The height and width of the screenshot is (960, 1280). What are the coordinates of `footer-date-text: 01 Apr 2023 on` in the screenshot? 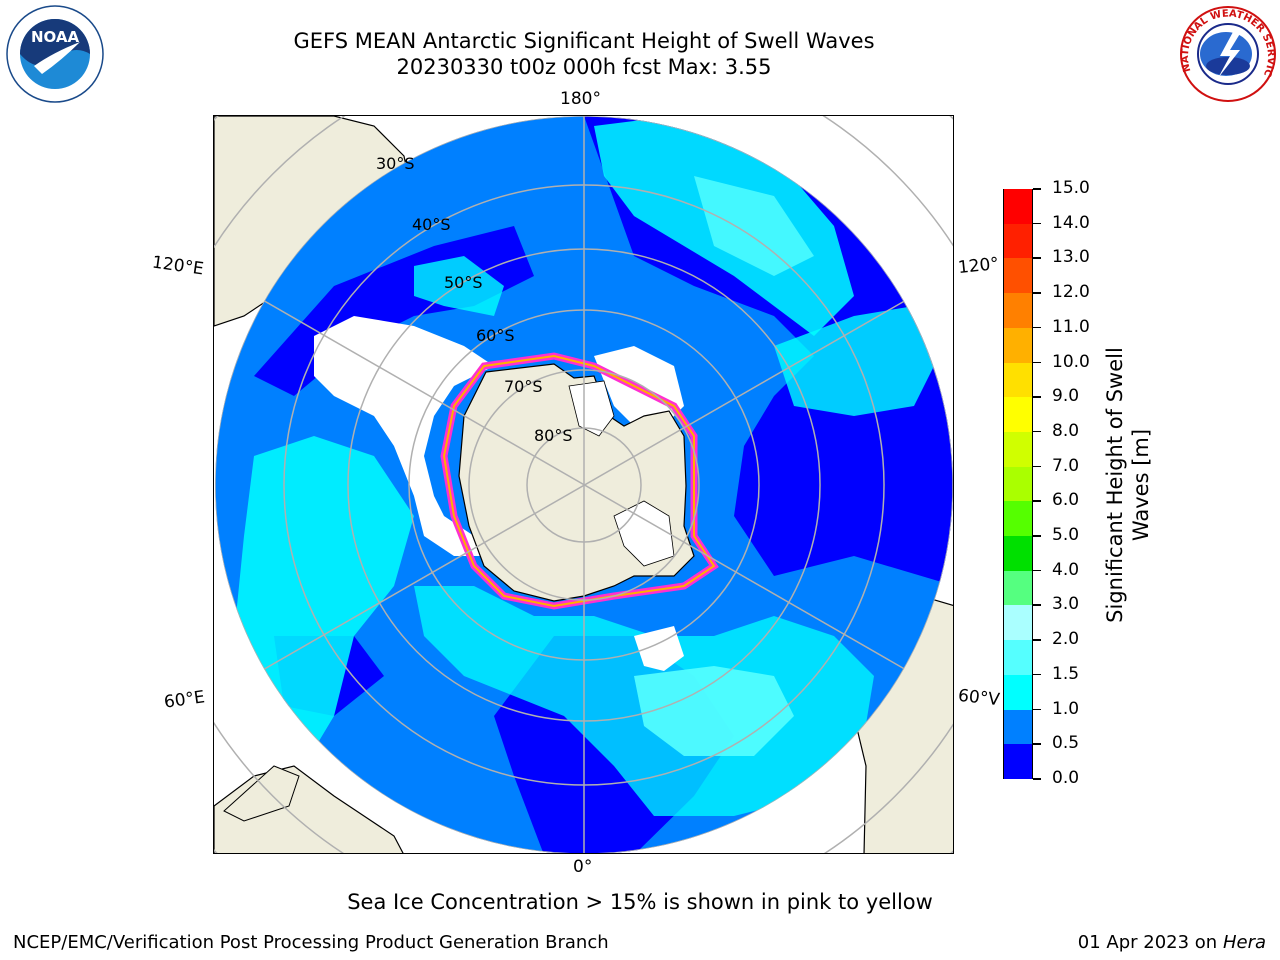 It's located at (1147, 942).